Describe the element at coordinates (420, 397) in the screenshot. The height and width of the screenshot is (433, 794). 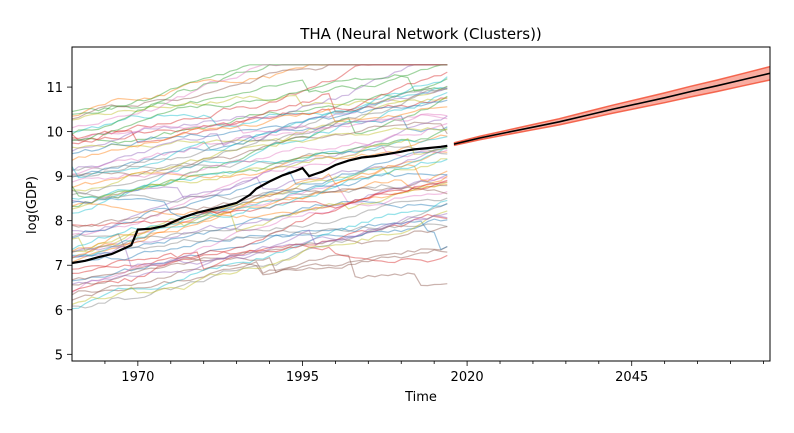
I see `x-axis-label: Time` at that location.